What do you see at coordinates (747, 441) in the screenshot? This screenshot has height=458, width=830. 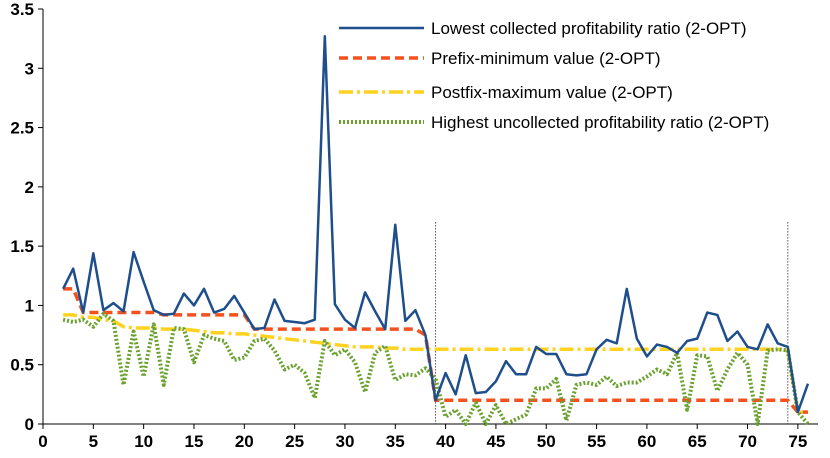 I see `x-tick-label: 70` at bounding box center [747, 441].